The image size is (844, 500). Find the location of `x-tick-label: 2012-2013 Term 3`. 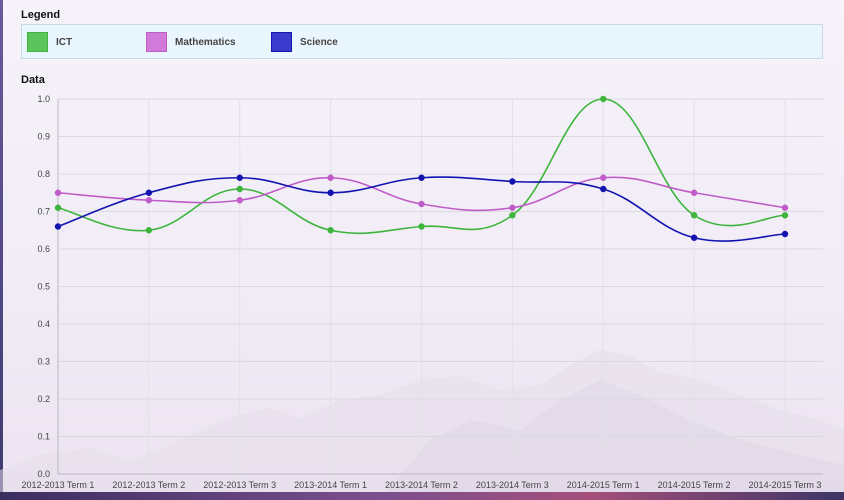

x-tick-label: 2012-2013 Term 3 is located at coordinates (239, 485).